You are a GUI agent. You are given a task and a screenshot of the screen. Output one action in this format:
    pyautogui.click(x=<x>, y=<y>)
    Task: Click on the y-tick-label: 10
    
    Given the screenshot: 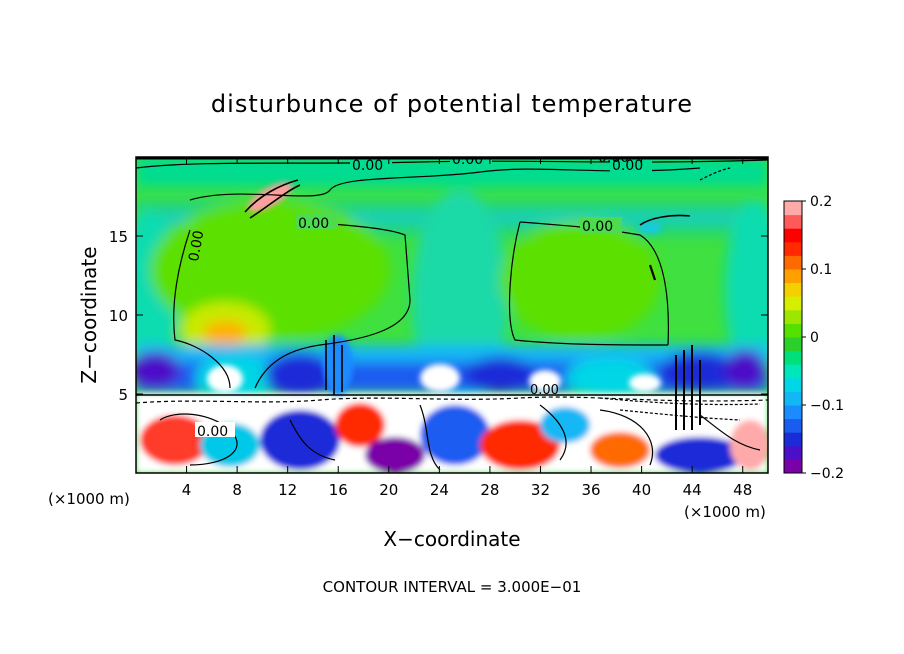 What is the action you would take?
    pyautogui.click(x=118, y=316)
    